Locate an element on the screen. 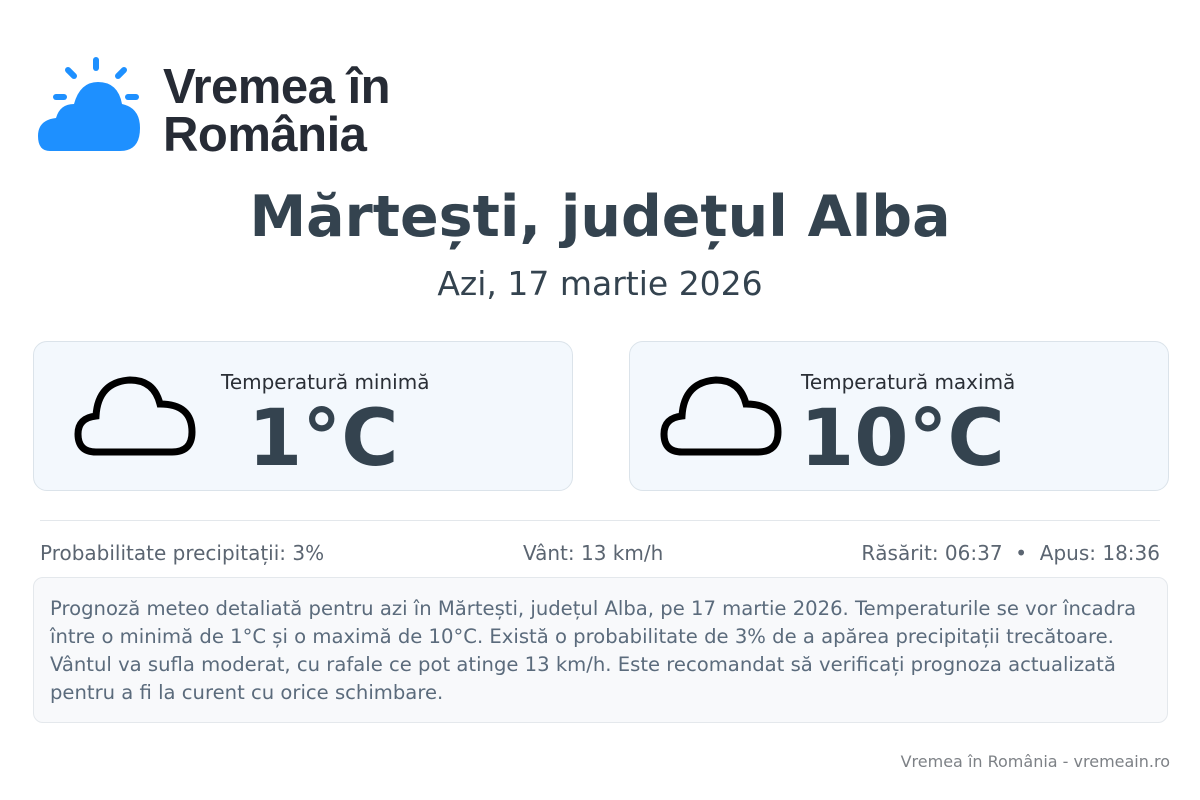  min-temp-value: 1°C is located at coordinates (323, 439).